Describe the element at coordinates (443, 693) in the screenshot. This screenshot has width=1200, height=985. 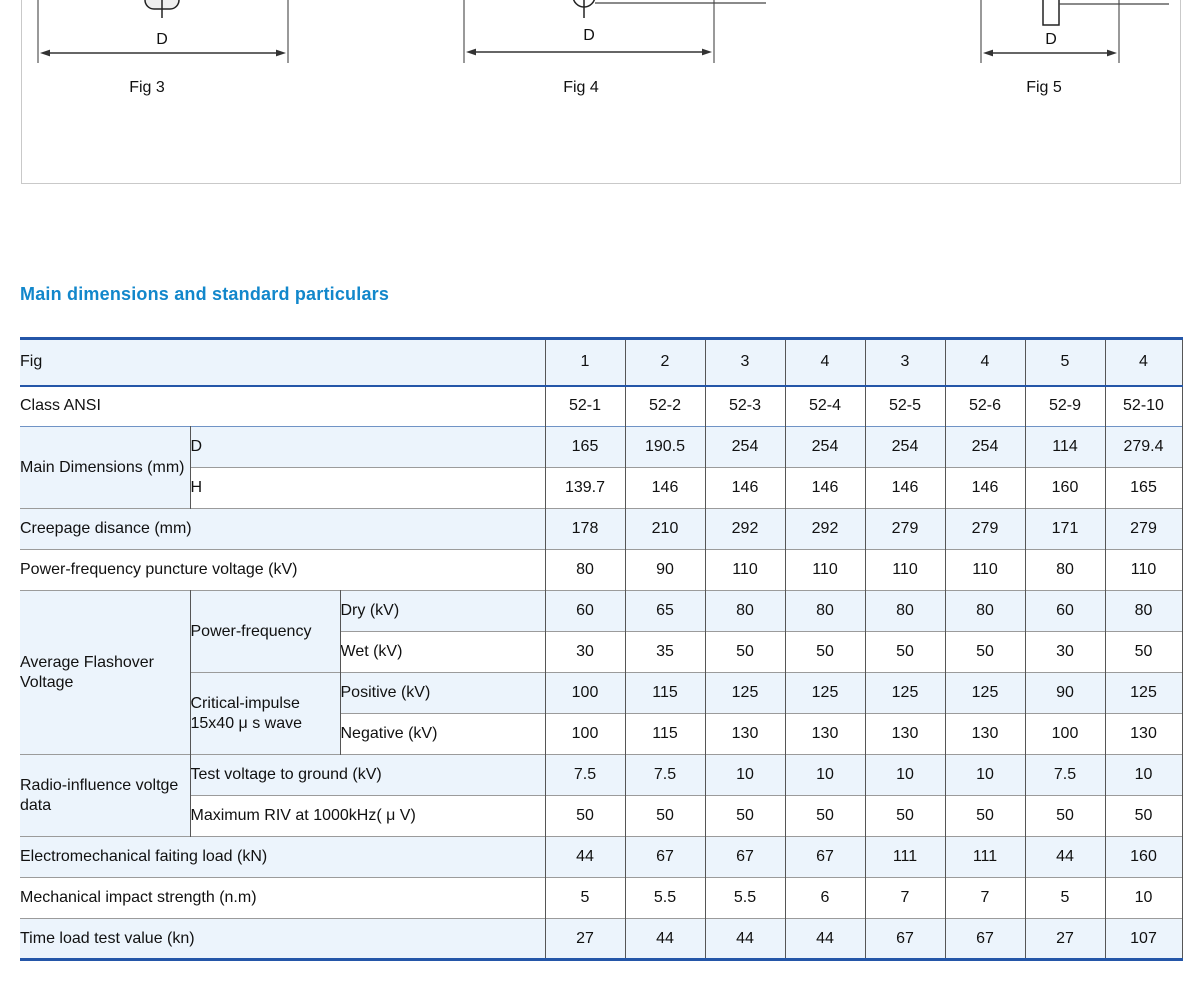
I see `row-label-cell: Positive (kV)` at that location.